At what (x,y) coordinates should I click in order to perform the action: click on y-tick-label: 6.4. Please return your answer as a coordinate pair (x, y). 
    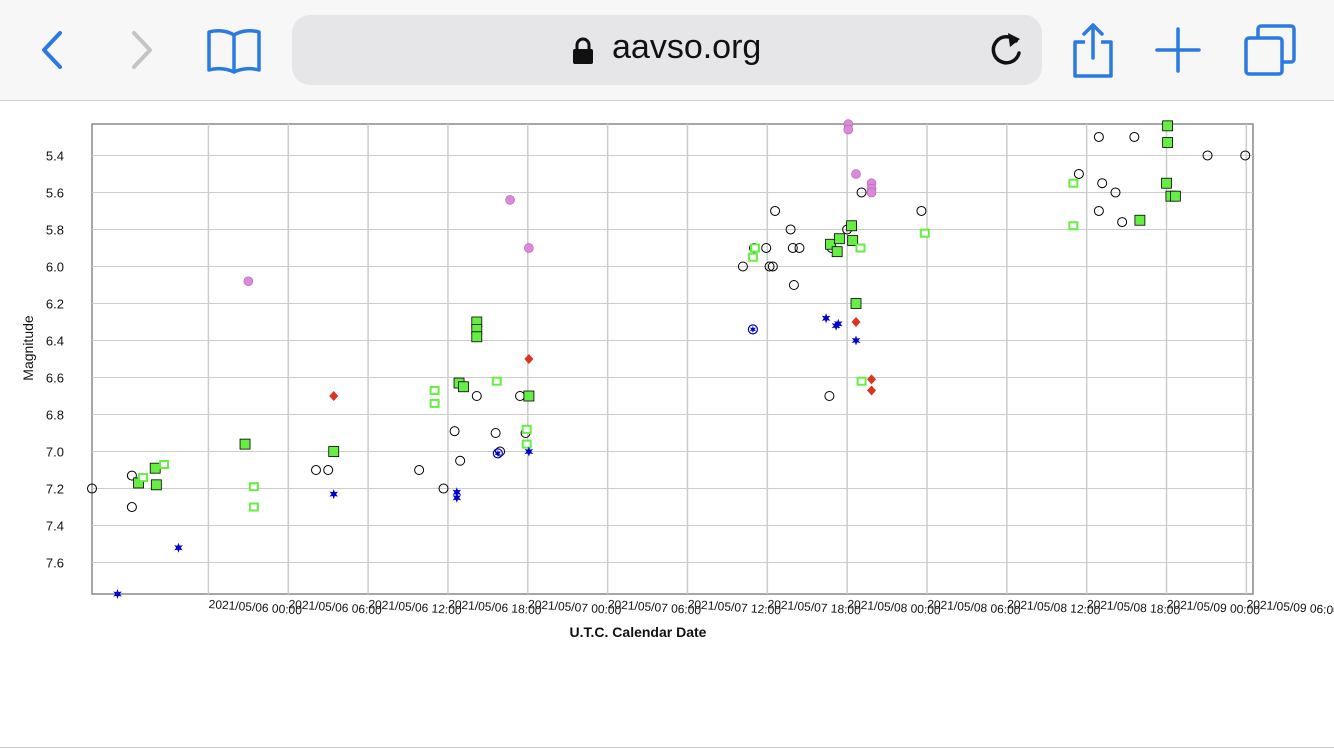
    Looking at the image, I should click on (55, 340).